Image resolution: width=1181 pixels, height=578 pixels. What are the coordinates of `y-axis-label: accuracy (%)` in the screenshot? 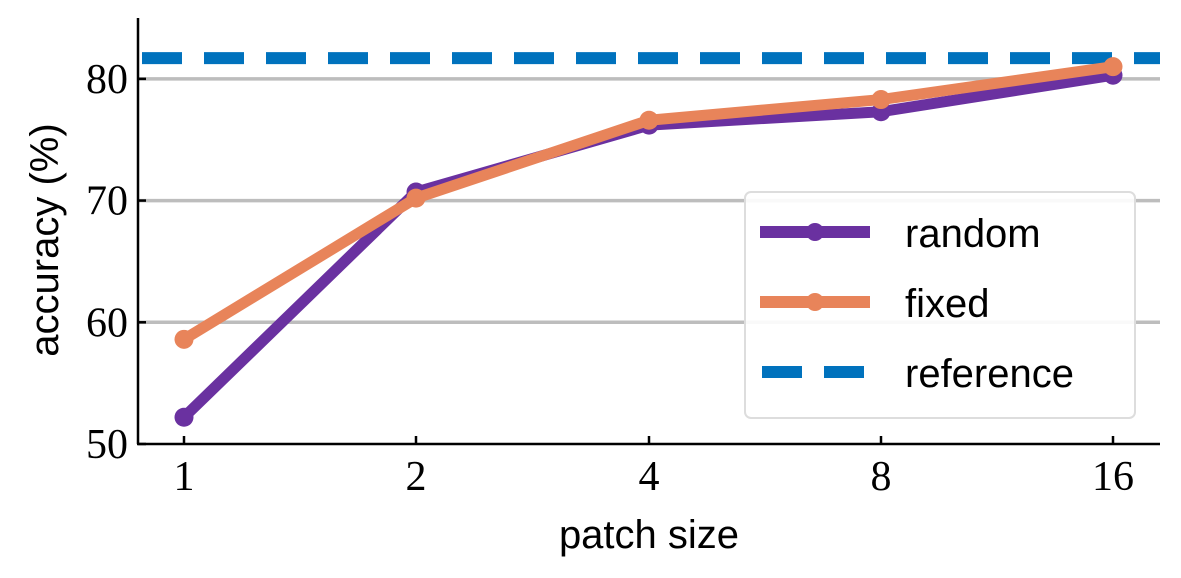 It's located at (45, 239).